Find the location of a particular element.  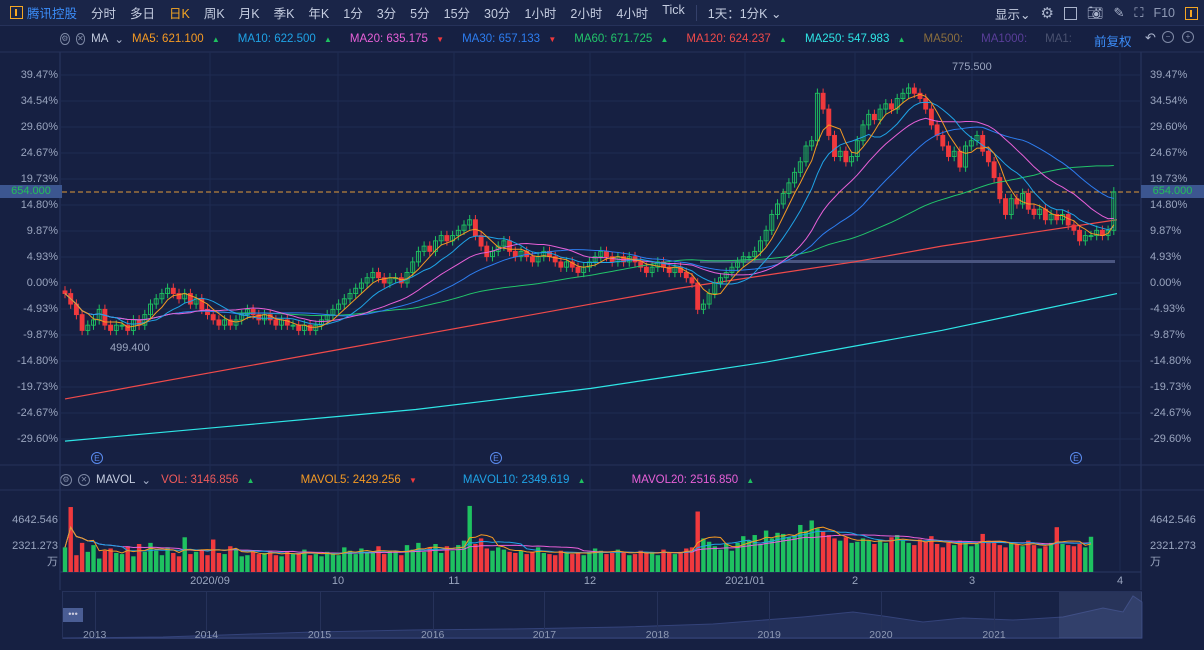

tab-10: 15分 is located at coordinates (457, 14).